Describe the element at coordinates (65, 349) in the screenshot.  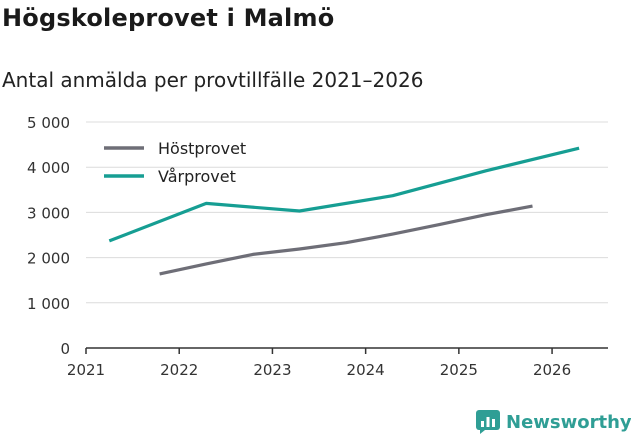
I see `y-tick-label: 0` at that location.